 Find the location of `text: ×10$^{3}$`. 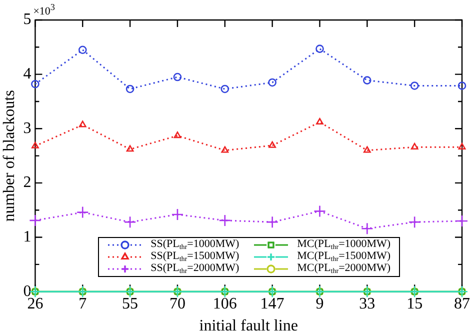

text: ×10$^{3}$ is located at coordinates (44, 10).